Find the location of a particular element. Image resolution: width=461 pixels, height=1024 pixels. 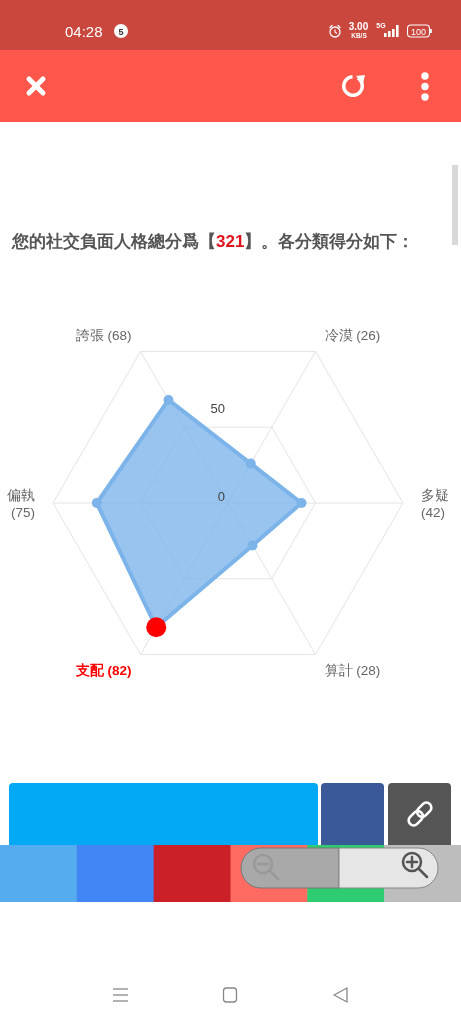

y-tick-label: 50 is located at coordinates (217, 408).